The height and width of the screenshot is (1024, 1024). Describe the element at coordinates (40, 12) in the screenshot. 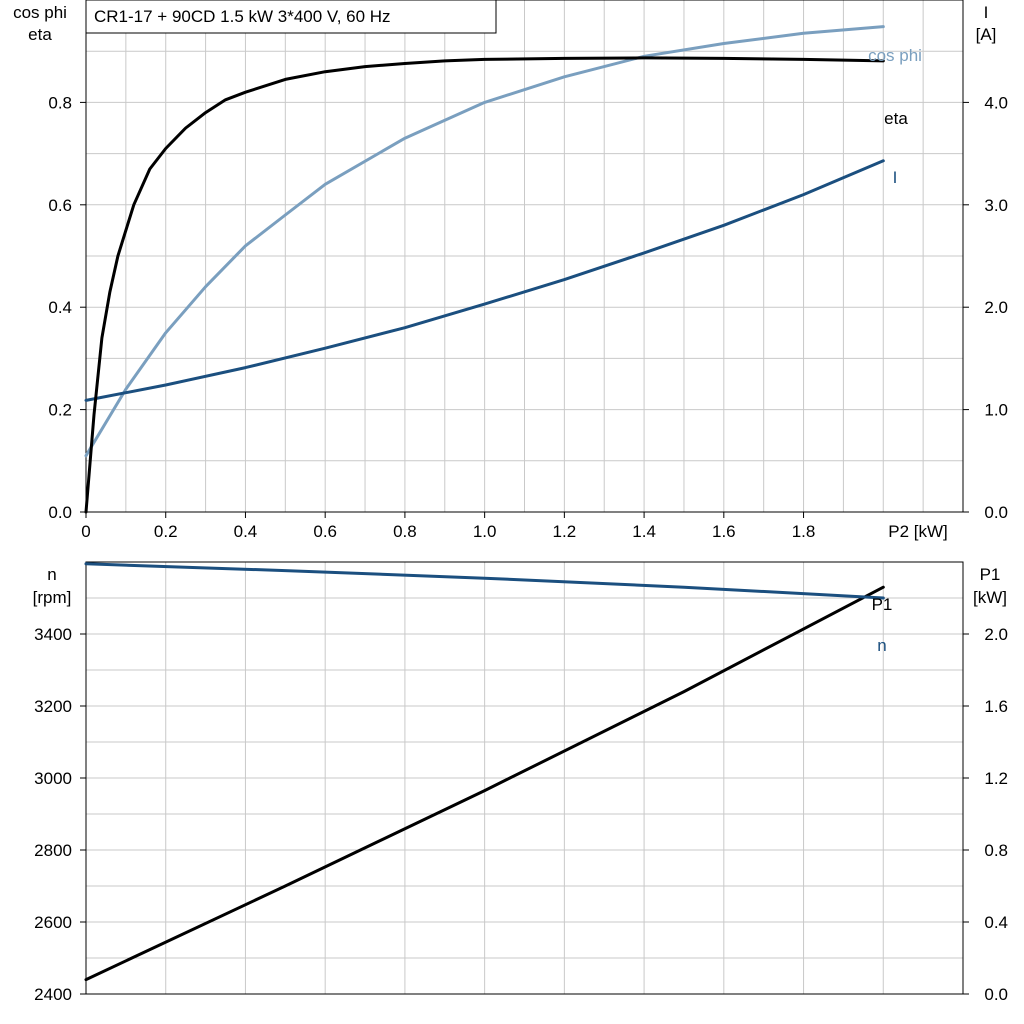

I see `top-left-axis-label-cosphi: cos phi` at that location.